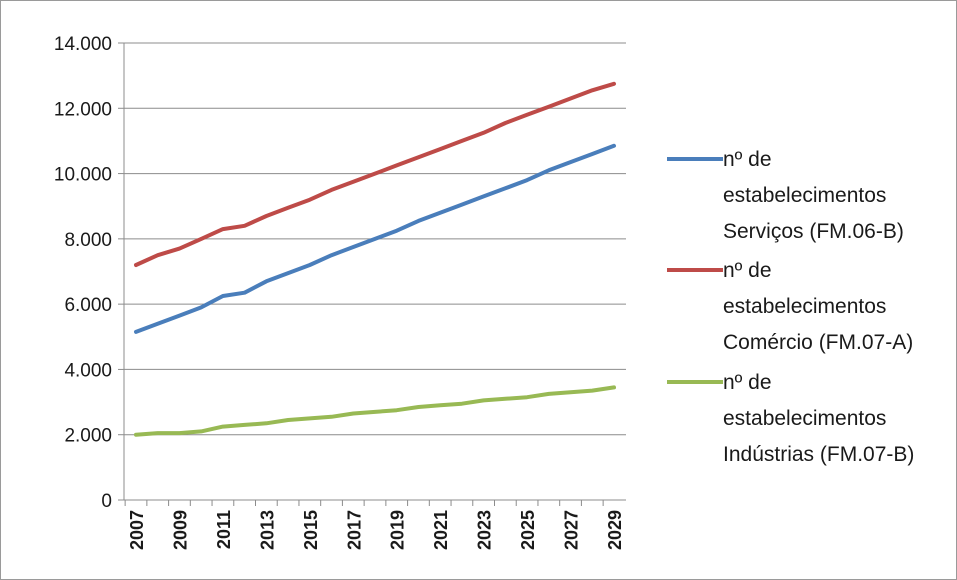 The width and height of the screenshot is (957, 580). Describe the element at coordinates (180, 530) in the screenshot. I see `x-tick-label: 2009` at that location.